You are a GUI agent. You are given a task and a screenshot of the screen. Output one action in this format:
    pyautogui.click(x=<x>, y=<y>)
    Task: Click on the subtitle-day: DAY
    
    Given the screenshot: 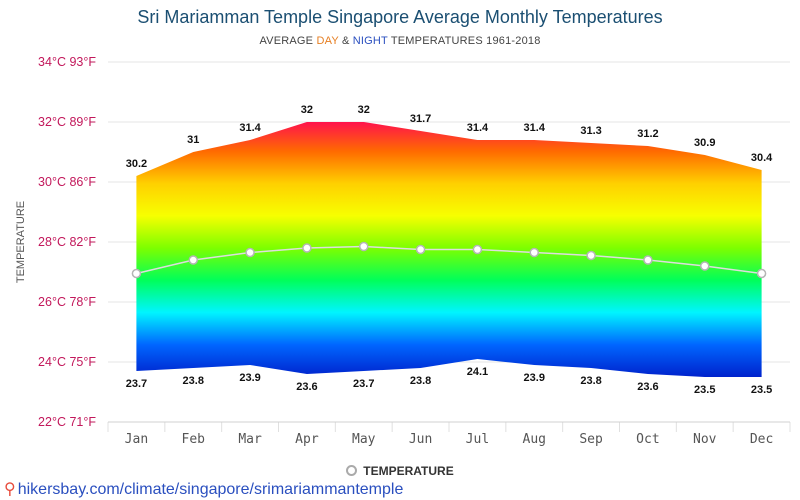 What is the action you would take?
    pyautogui.click(x=327, y=41)
    